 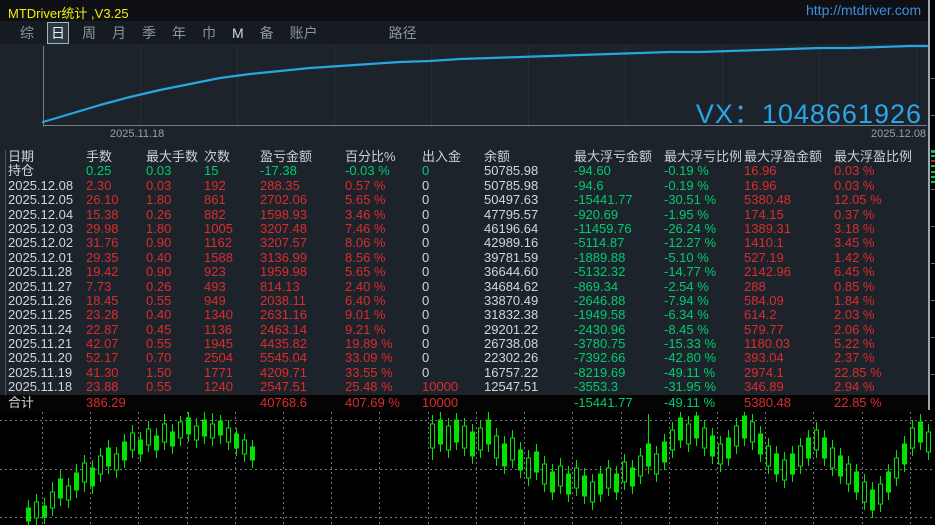 What do you see at coordinates (402, 32) in the screenshot?
I see `menu-item-路径: 路径` at bounding box center [402, 32].